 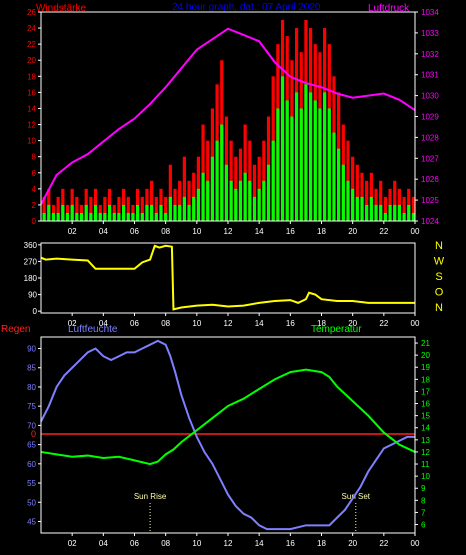 What do you see at coordinates (31, 278) in the screenshot?
I see `y-tick-label: 180` at bounding box center [31, 278].